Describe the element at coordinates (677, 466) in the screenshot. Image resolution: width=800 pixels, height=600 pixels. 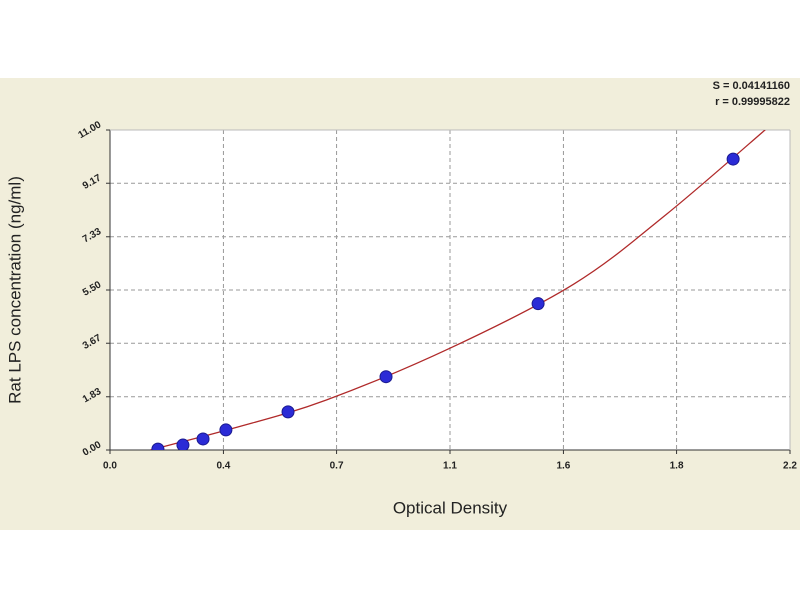
I see `x-tick-label: 1.8` at that location.